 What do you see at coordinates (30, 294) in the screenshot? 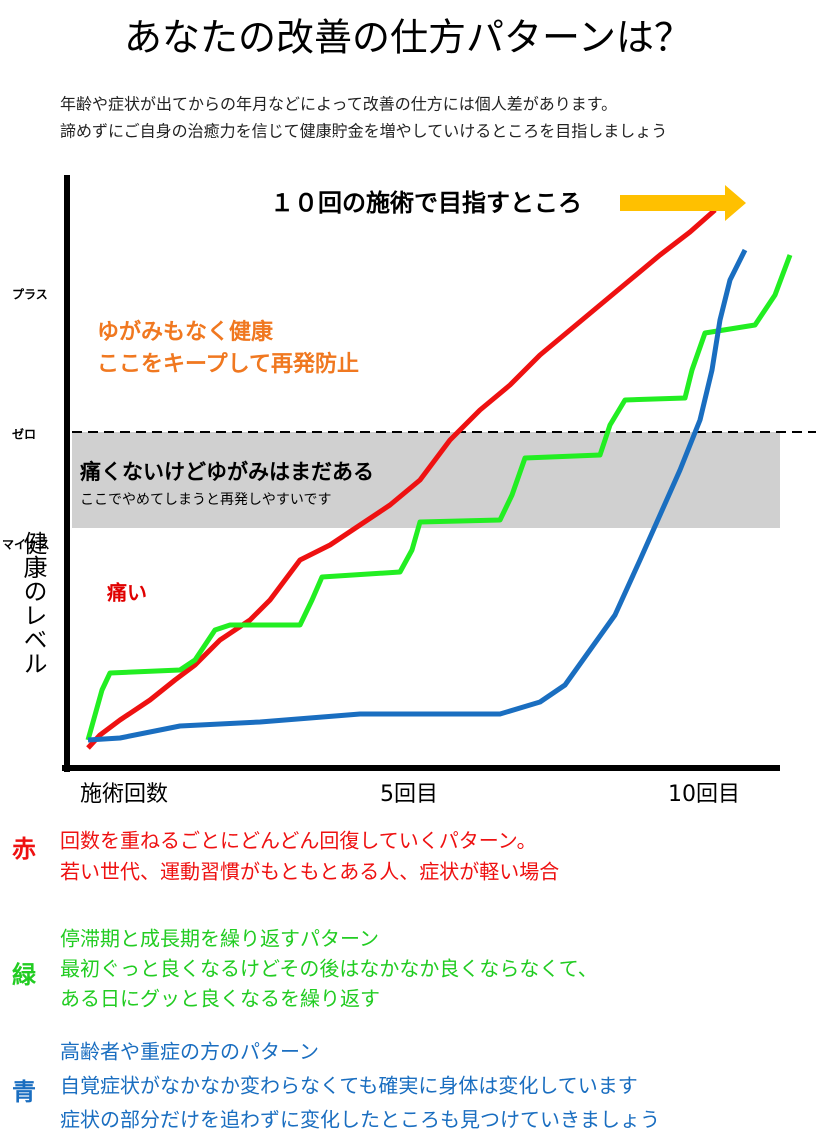
I see `y-label: プラス` at bounding box center [30, 294].